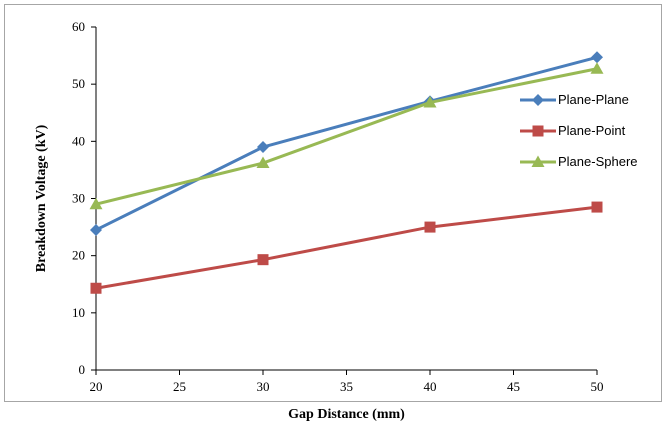  I want to click on y-tick-label: 30, so click(78, 198).